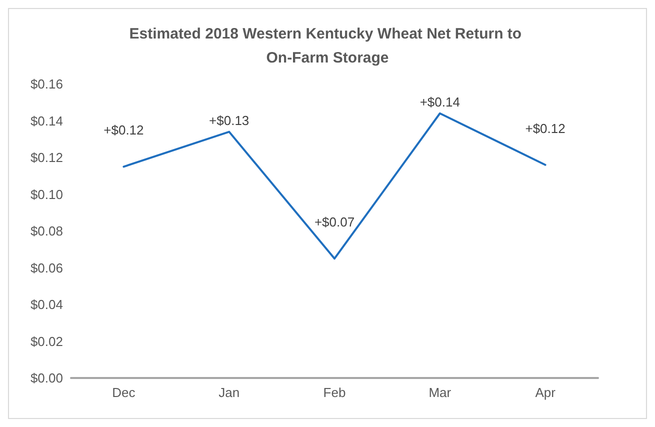 This screenshot has width=655, height=427. I want to click on x-tick-label: Mar, so click(440, 392).